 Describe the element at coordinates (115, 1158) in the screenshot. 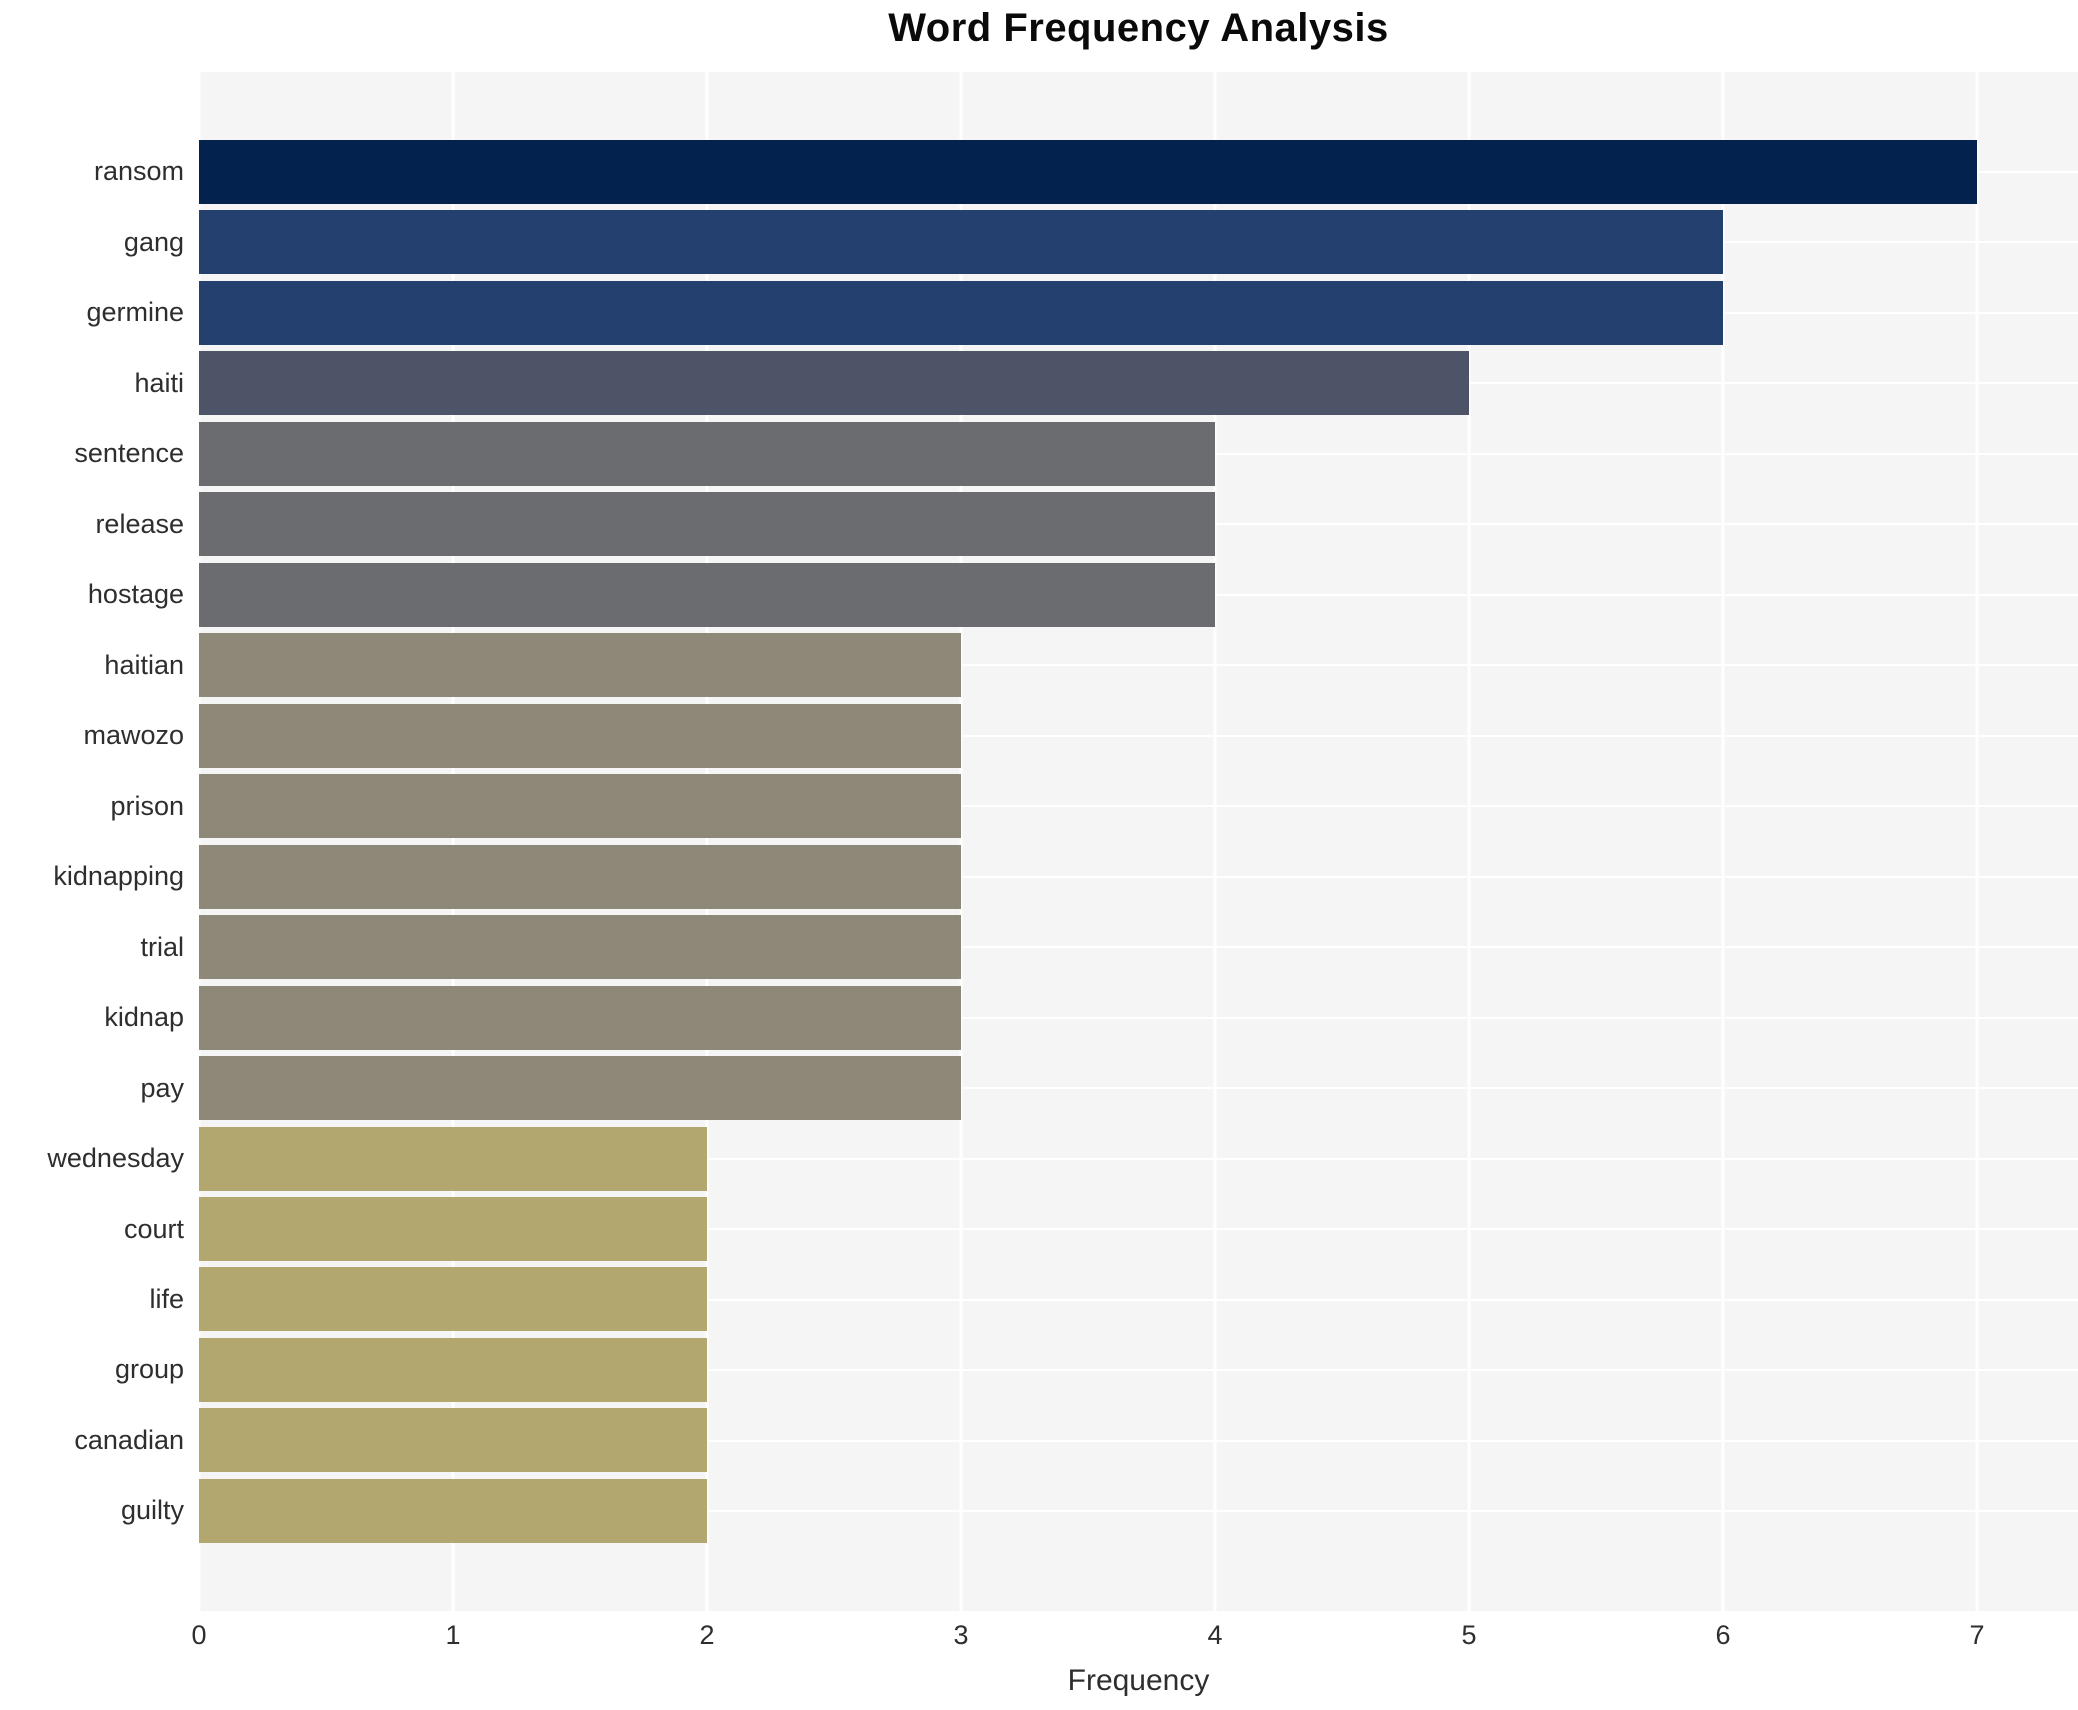

I see `category-label: wednesday` at that location.